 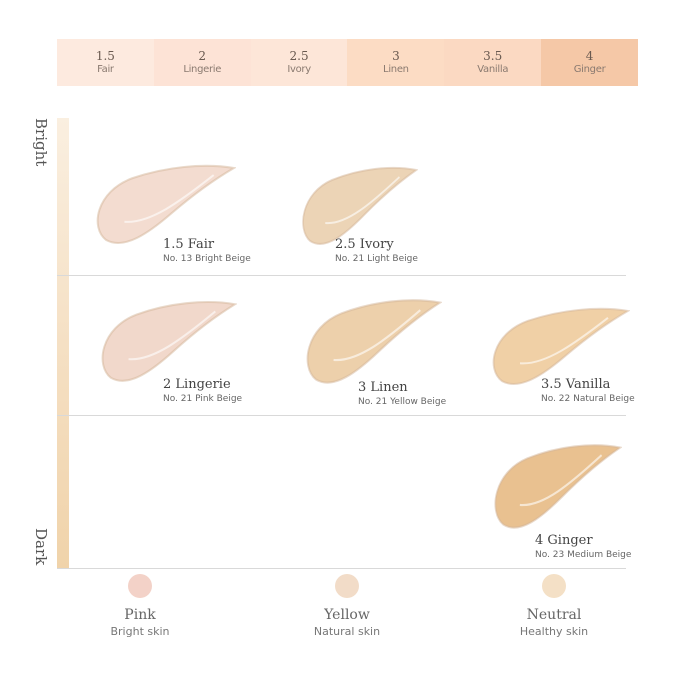 What do you see at coordinates (203, 399) in the screenshot?
I see `swatch-subtitle: No. 21 Pink Beige` at bounding box center [203, 399].